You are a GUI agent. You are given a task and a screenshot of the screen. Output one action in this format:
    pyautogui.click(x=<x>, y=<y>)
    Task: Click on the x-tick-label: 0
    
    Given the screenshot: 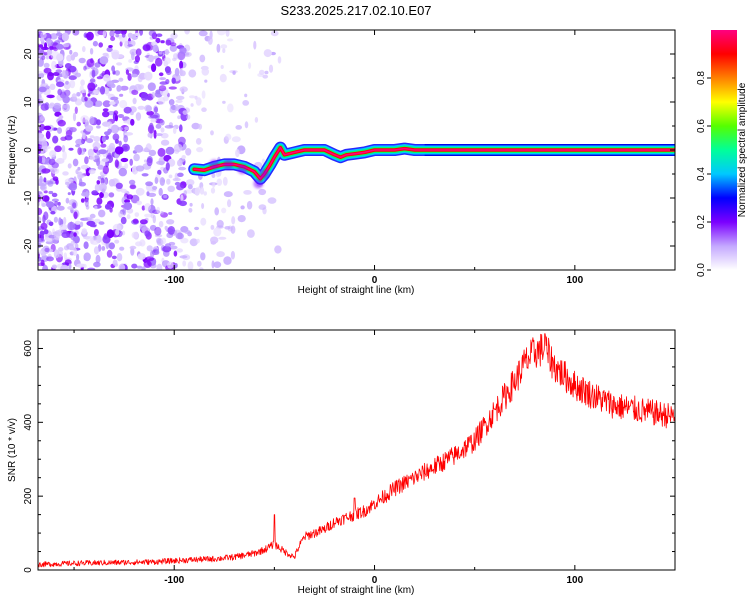 What is the action you would take?
    pyautogui.click(x=375, y=280)
    